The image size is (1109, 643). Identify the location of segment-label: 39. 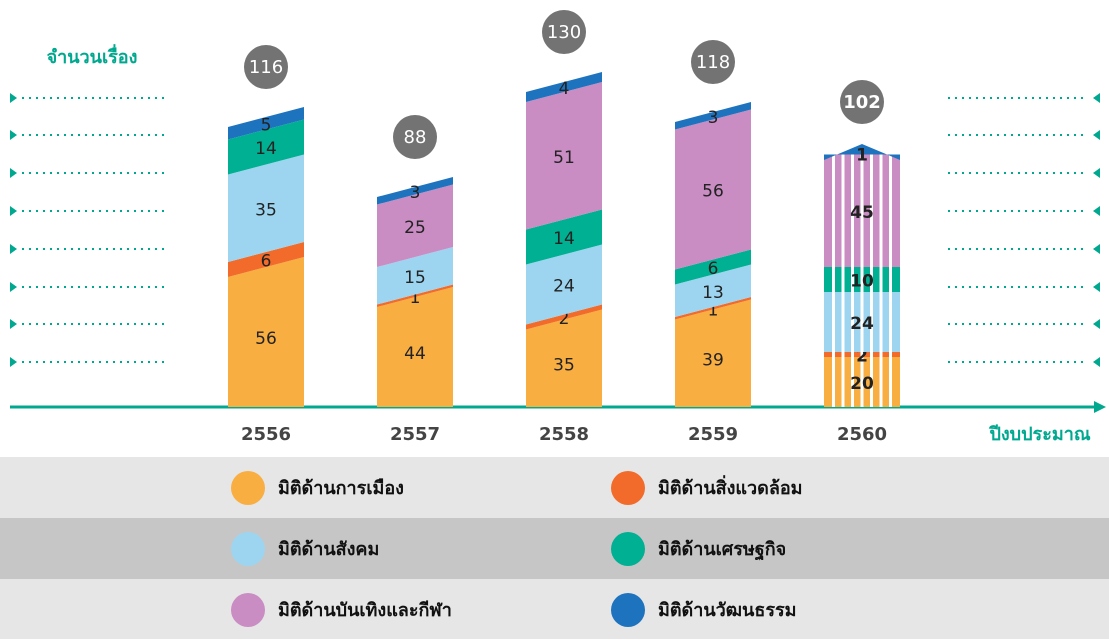
(713, 360).